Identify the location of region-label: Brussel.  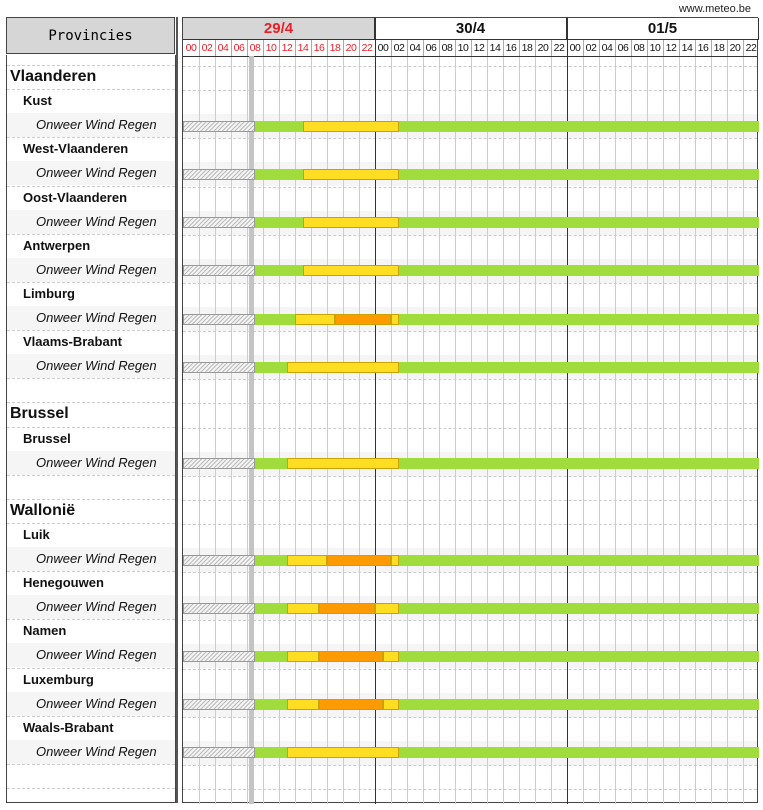
(39, 414).